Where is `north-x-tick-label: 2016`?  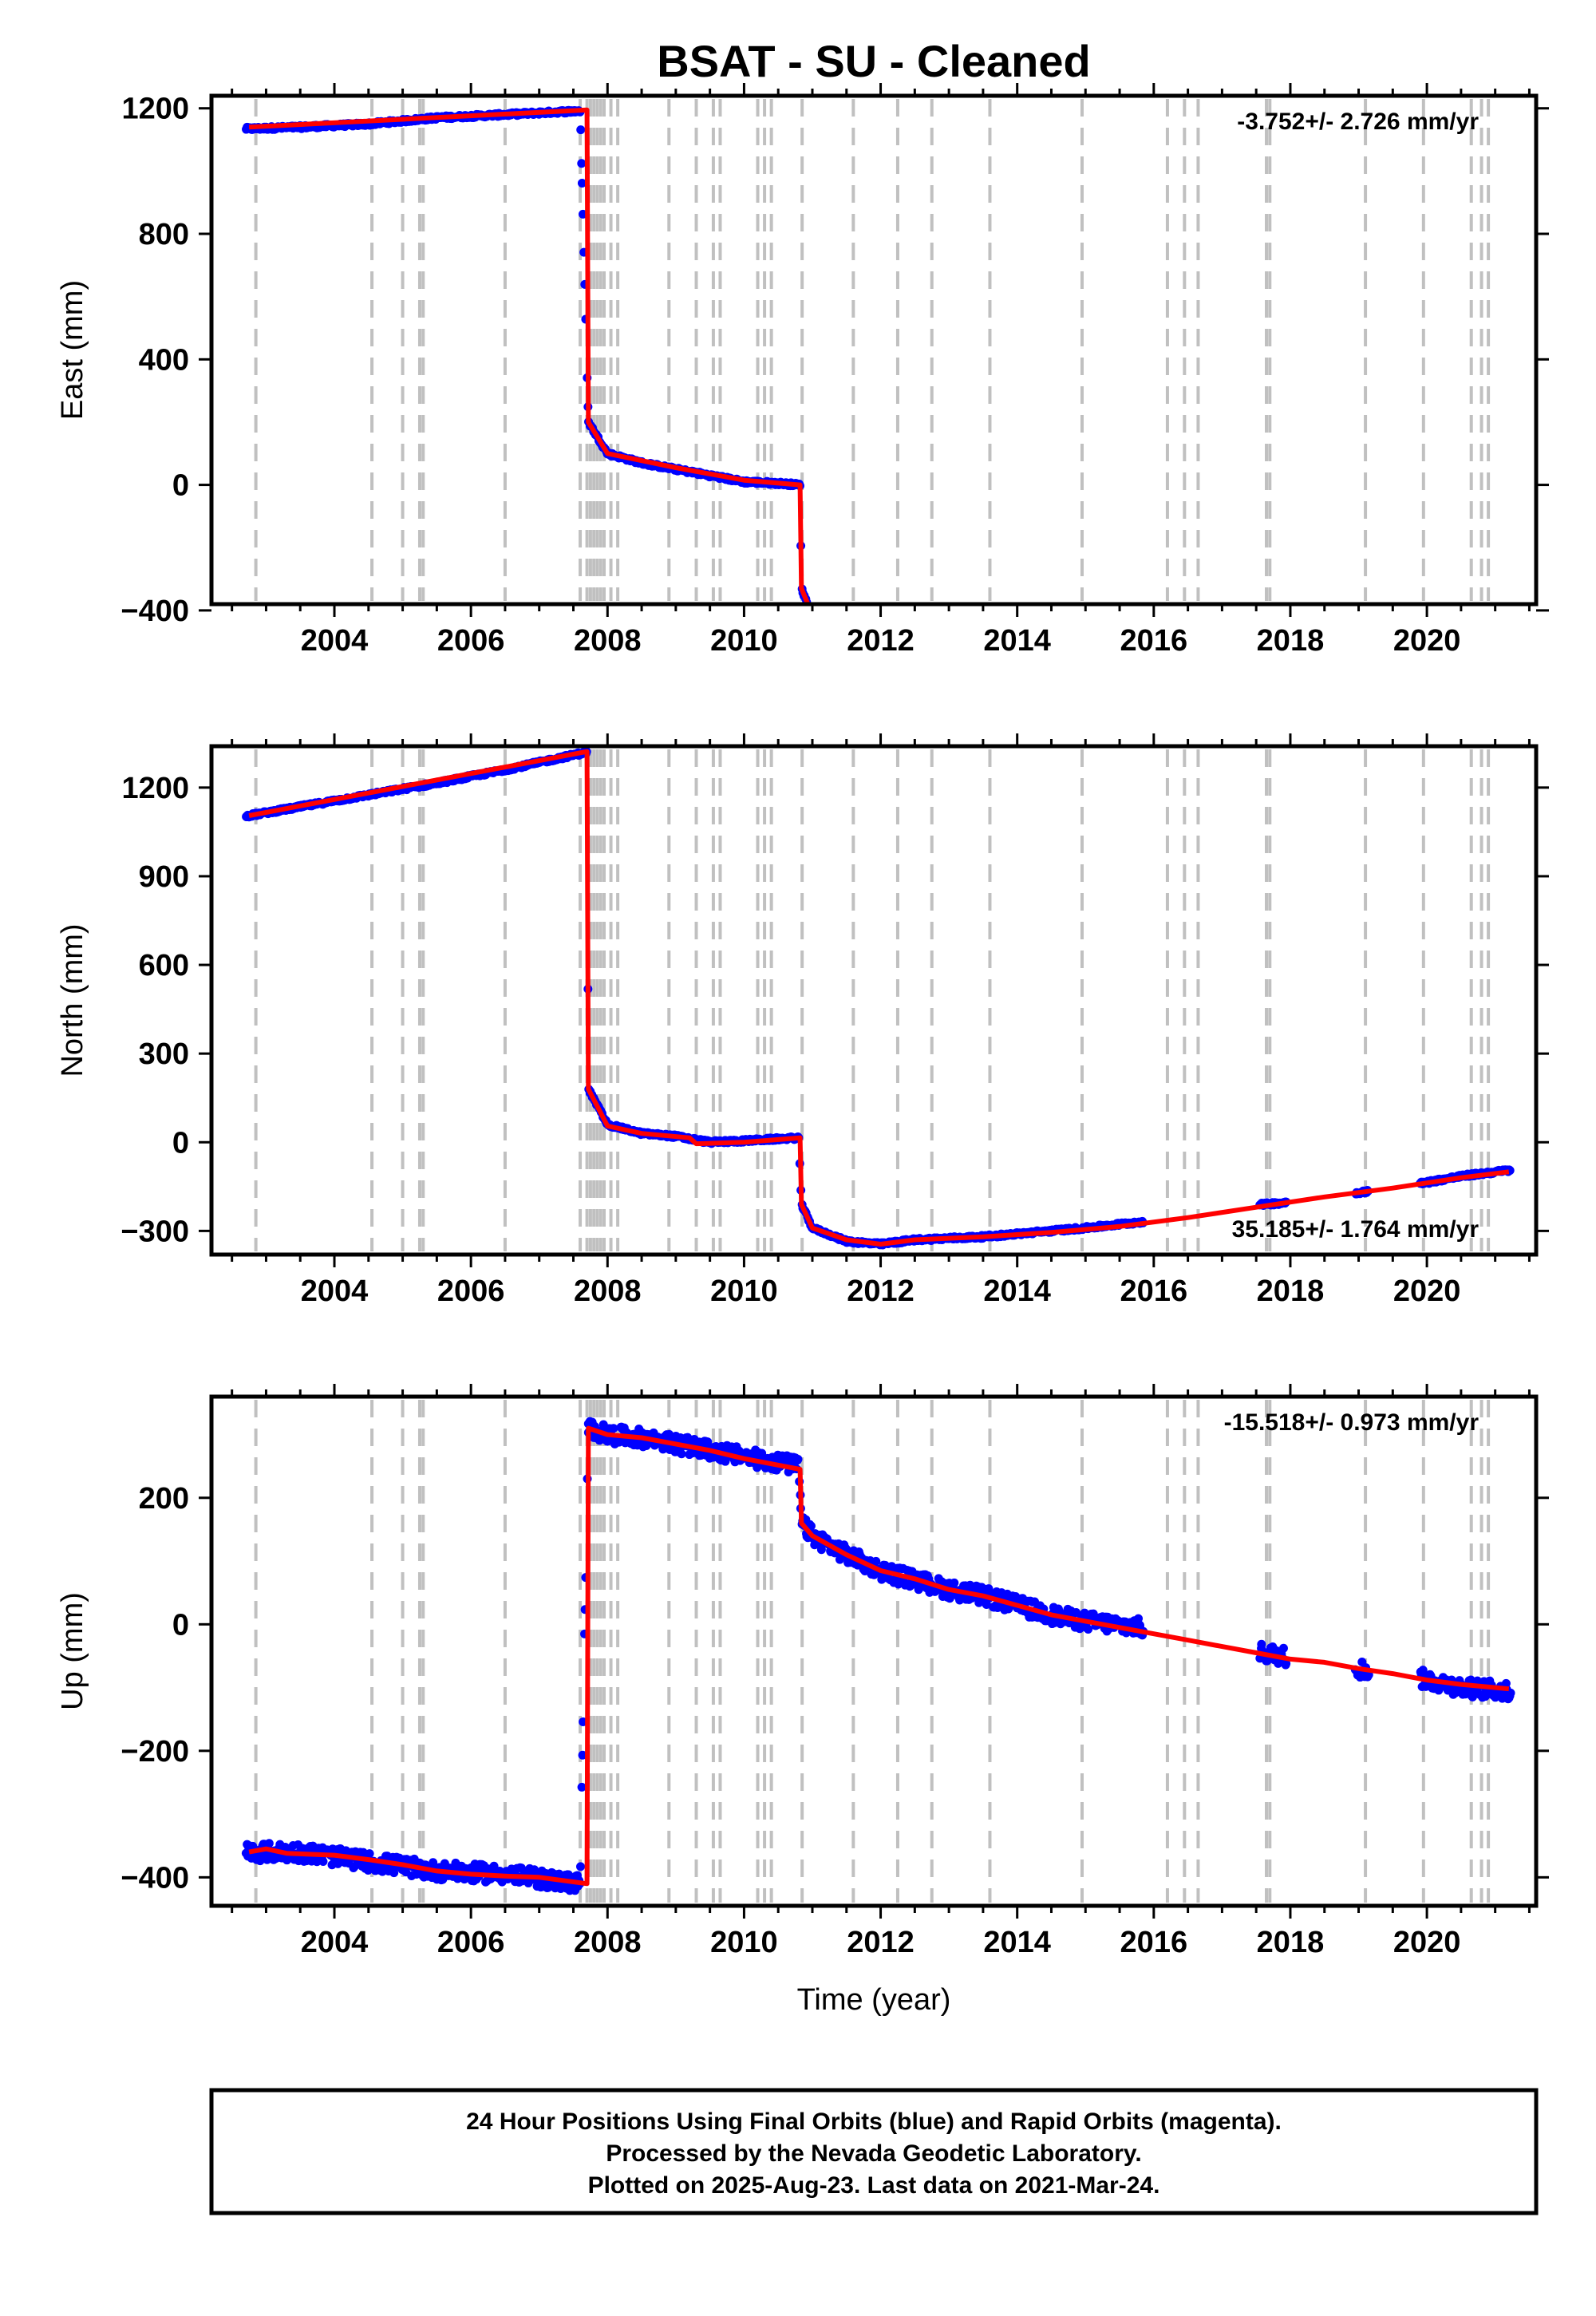 north-x-tick-label: 2016 is located at coordinates (1154, 1291).